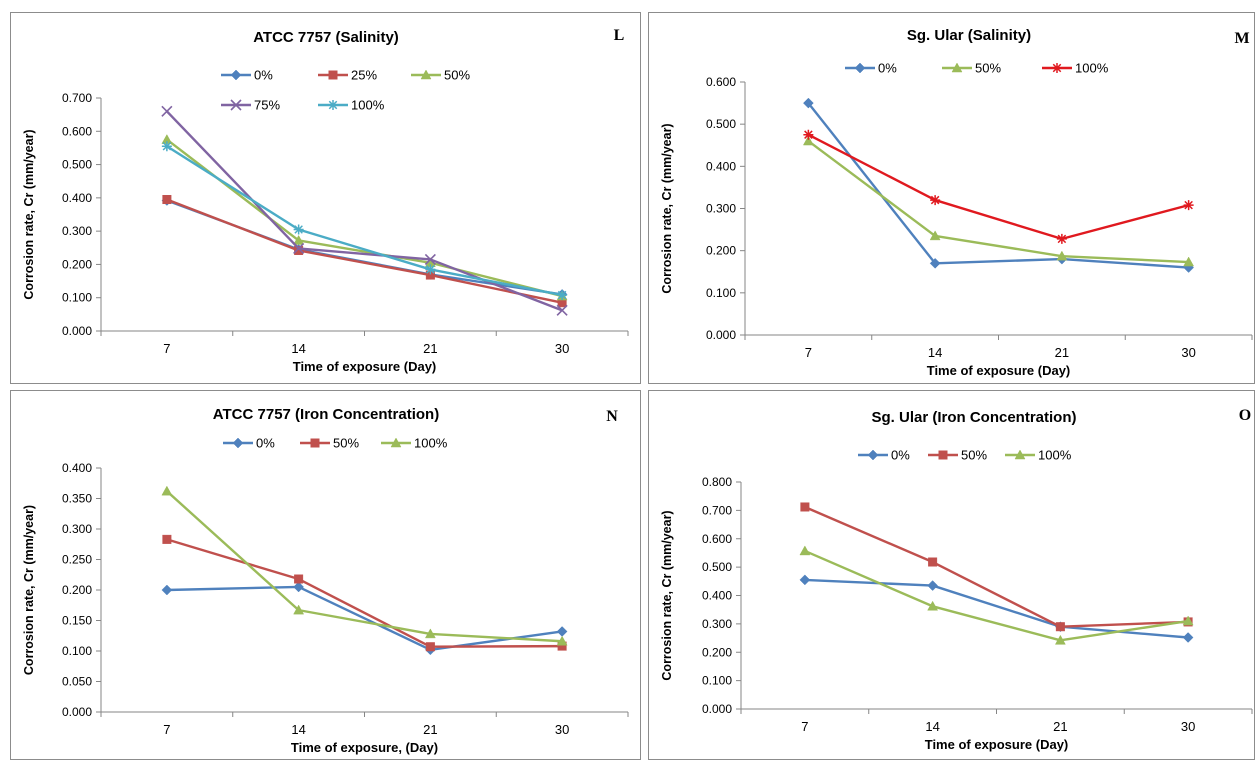  I want to click on panel-label: L, so click(619, 35).